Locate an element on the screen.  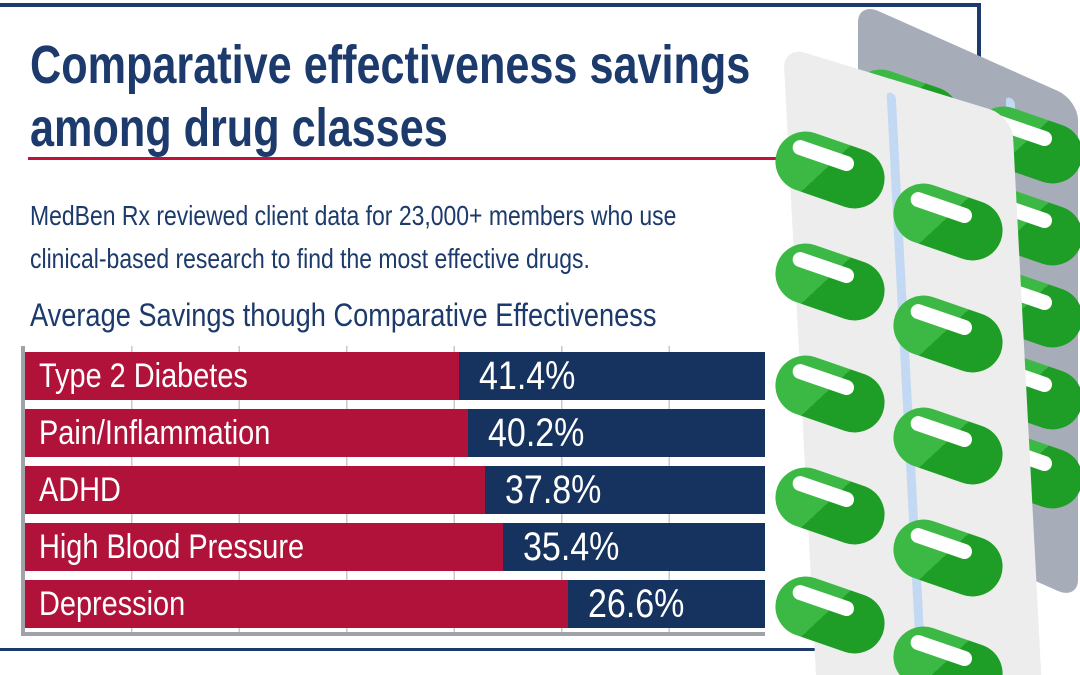
value-bar: 26.6% is located at coordinates (666, 604).